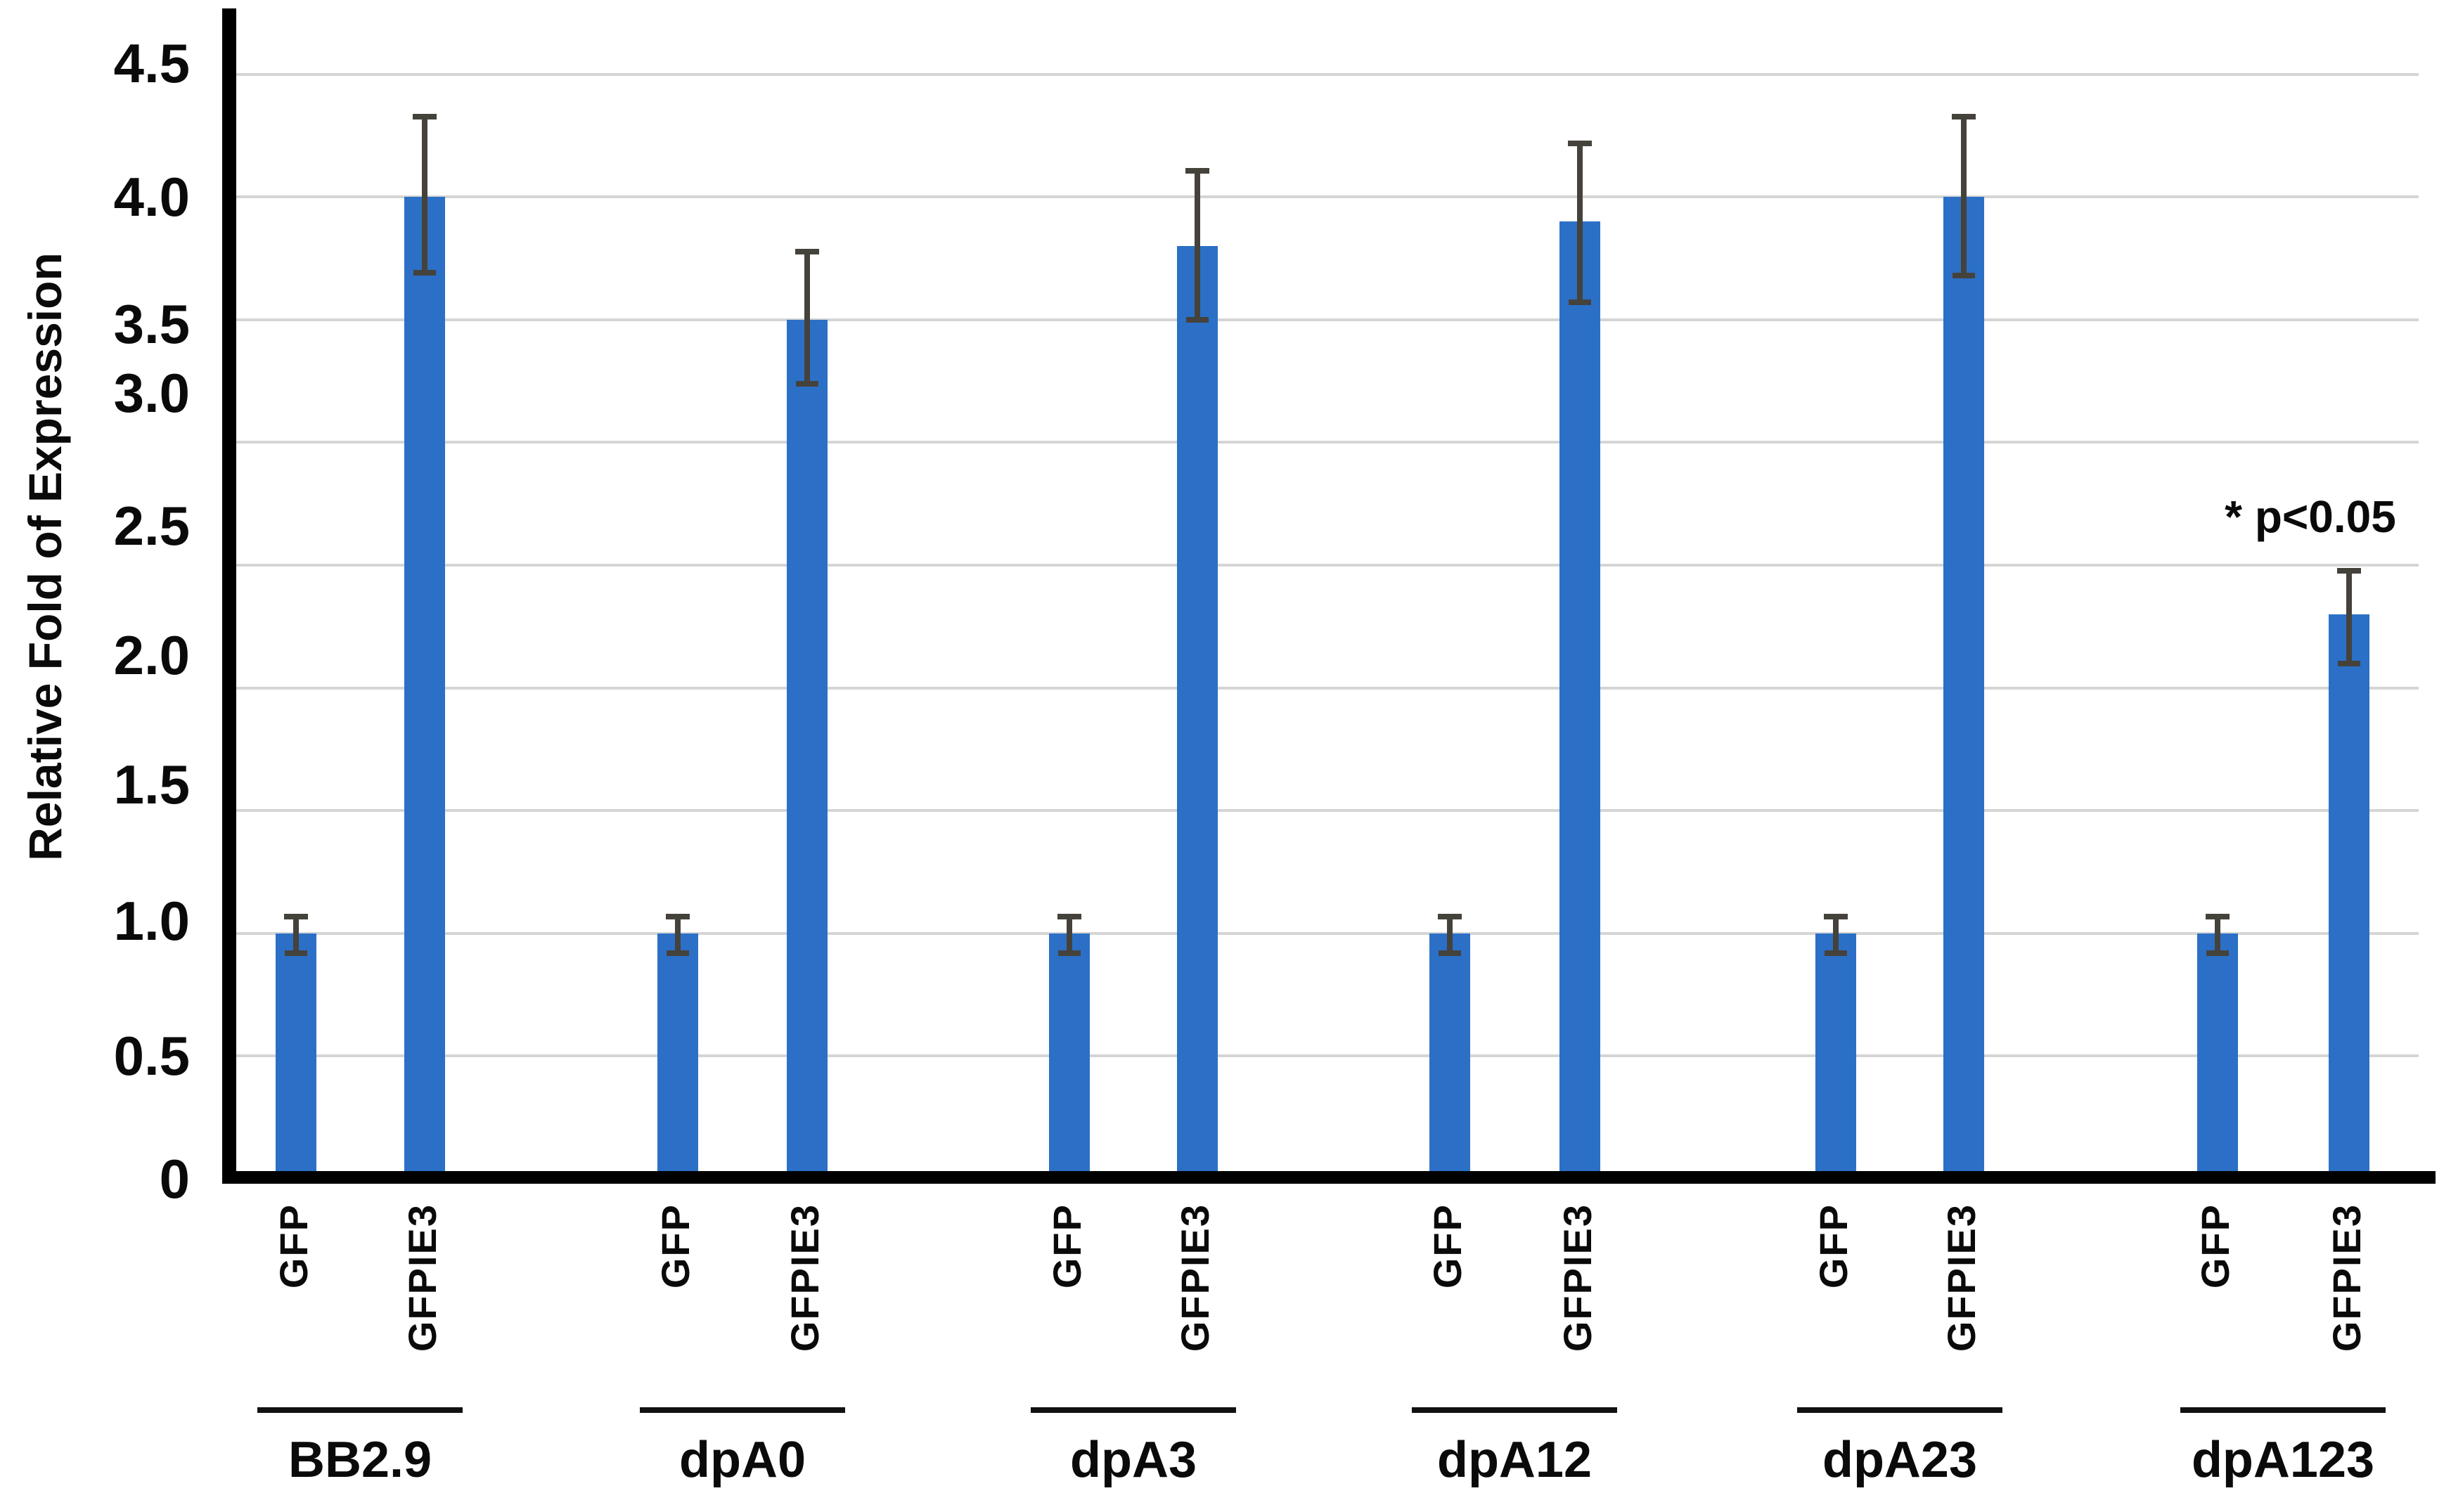 The width and height of the screenshot is (2451, 1512). I want to click on y-tick-label: 0.5, so click(151, 1056).